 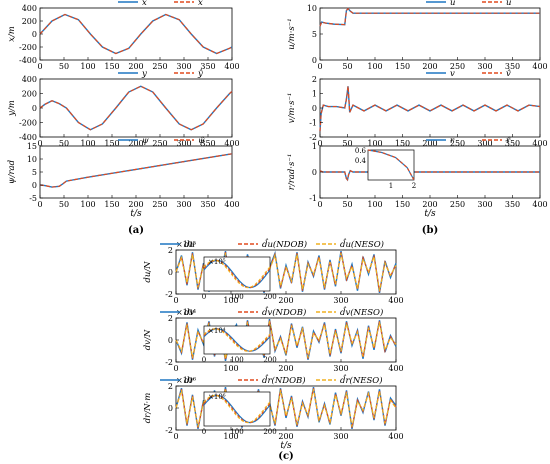 I want to click on inset-y-tick-label: 0.6, so click(x=361, y=151).